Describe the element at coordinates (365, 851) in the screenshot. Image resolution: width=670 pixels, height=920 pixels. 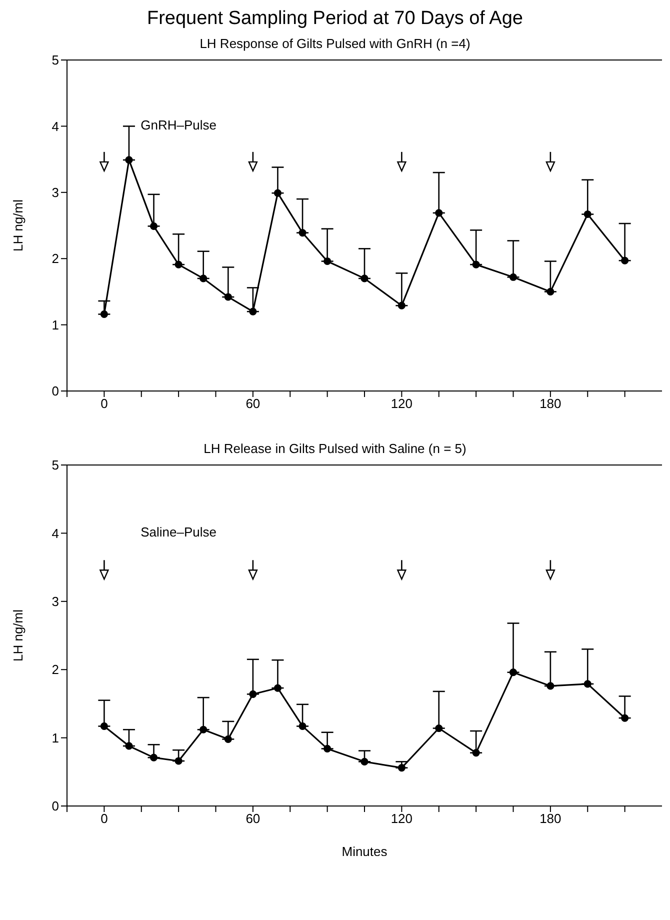
I see `x-axis-title: Minutes` at that location.